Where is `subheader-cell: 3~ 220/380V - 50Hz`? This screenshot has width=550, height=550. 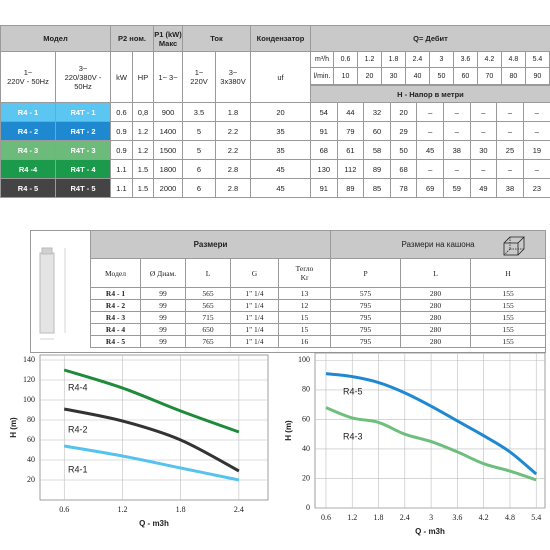 subheader-cell: 3~ 220/380V - 50Hz is located at coordinates (83, 77).